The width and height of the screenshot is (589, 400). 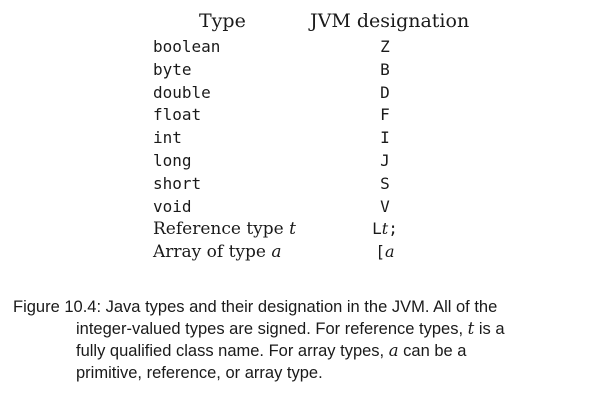 I want to click on table-row: short S, so click(x=294, y=185).